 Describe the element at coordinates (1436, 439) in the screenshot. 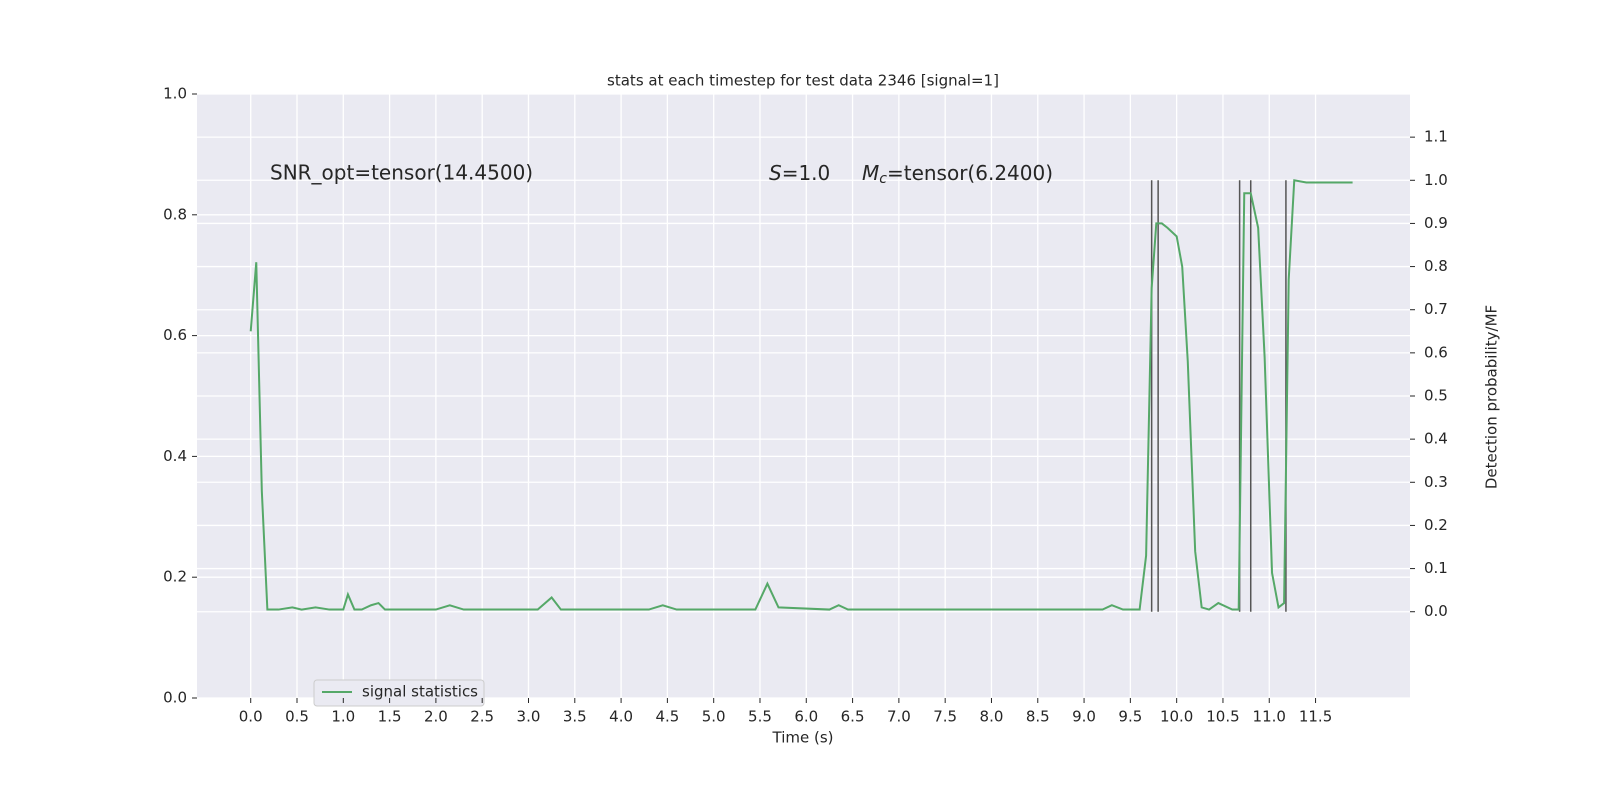

I see `y2-tick-label: 0.4` at that location.